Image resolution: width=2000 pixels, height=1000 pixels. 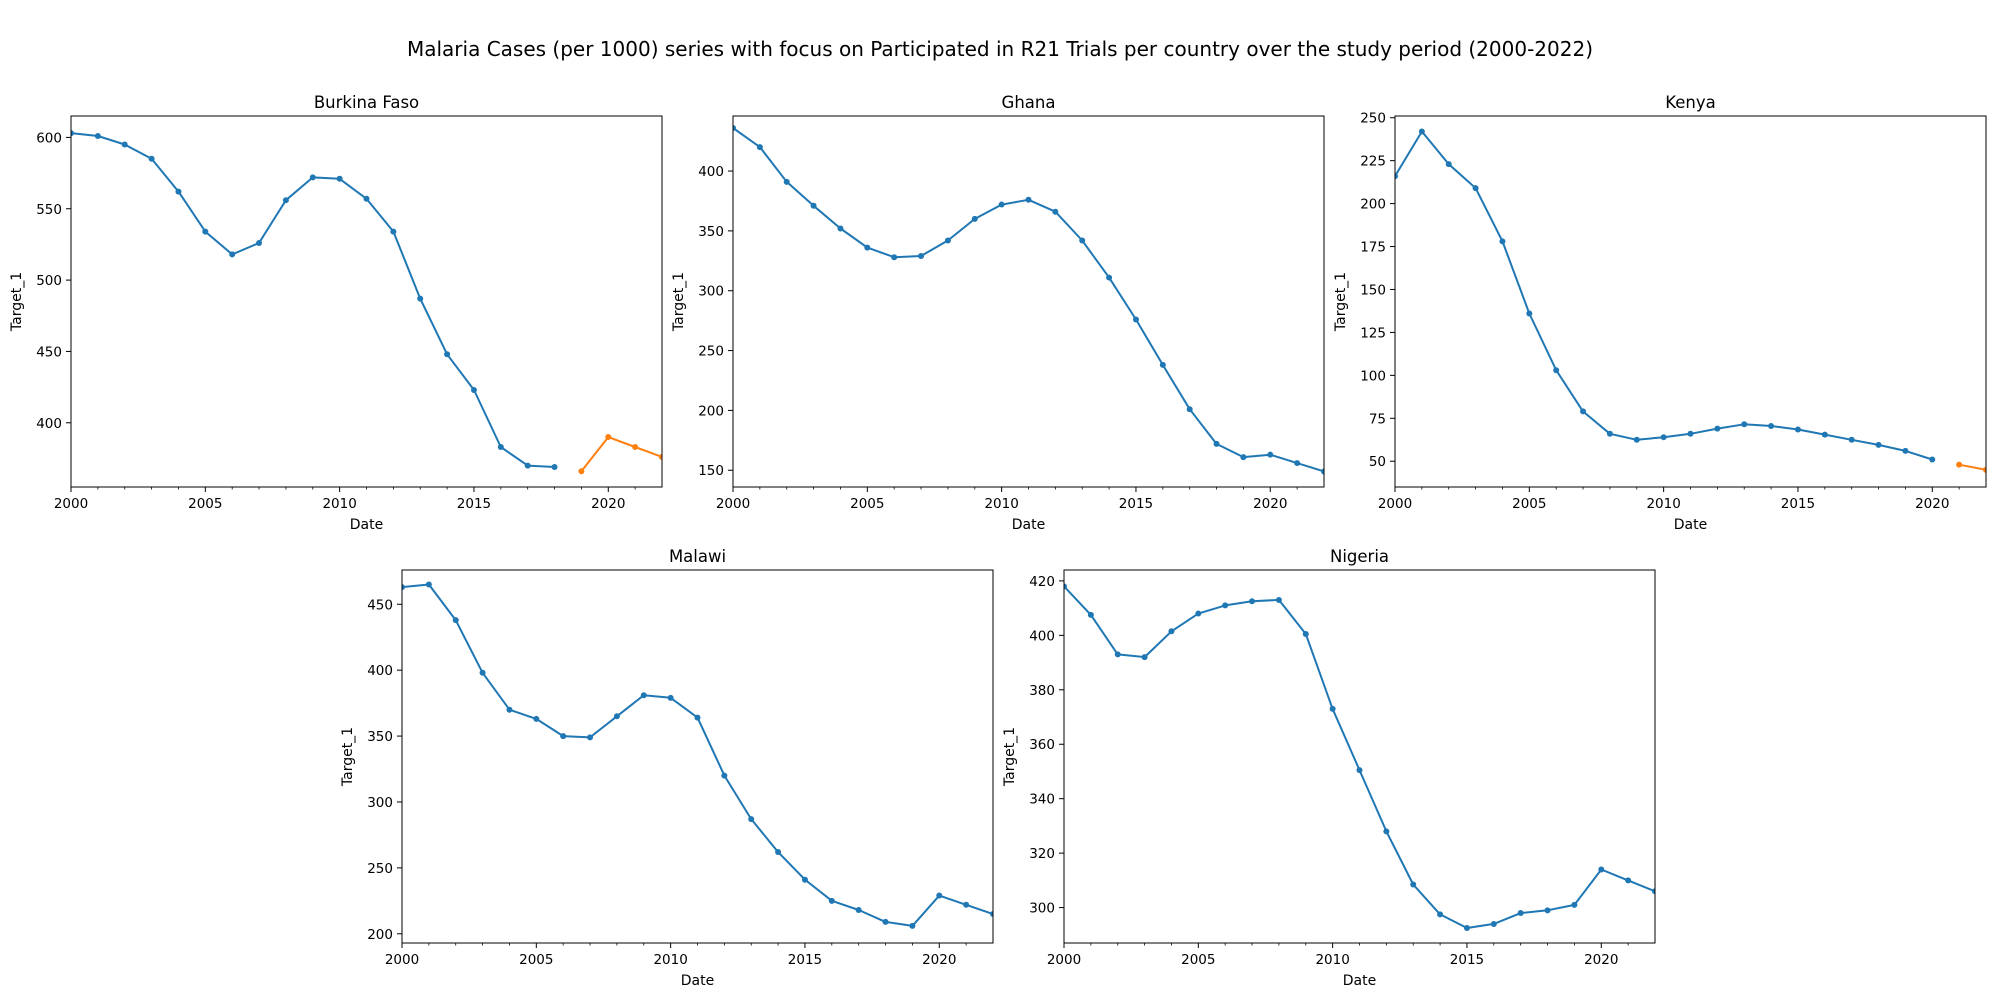 What do you see at coordinates (670, 960) in the screenshot?
I see `x-tick-label: 2010` at bounding box center [670, 960].